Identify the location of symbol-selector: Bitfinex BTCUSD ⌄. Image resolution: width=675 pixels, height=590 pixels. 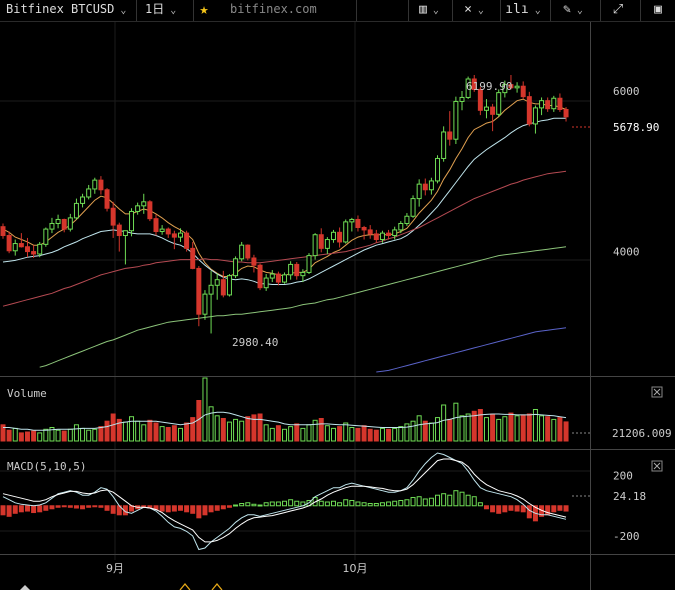
(68, 10).